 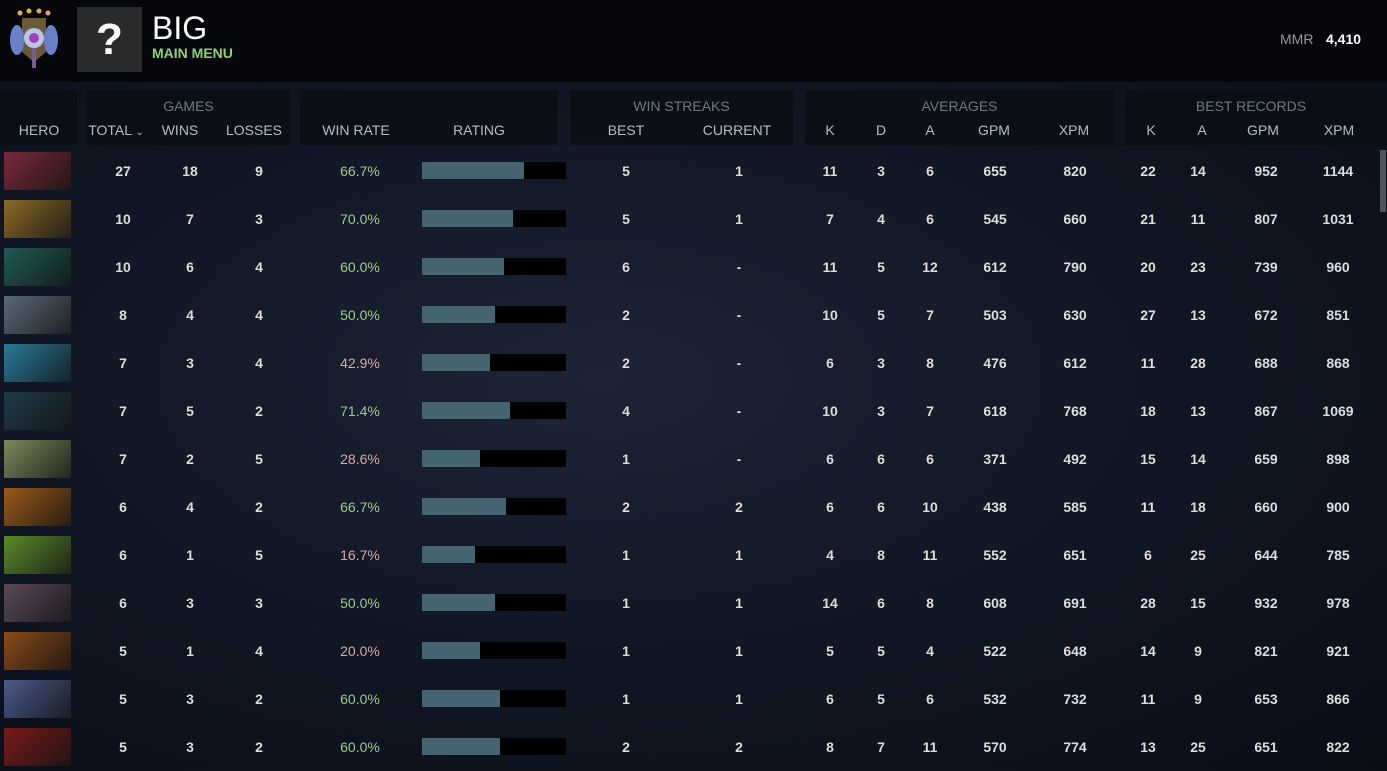 What do you see at coordinates (995, 219) in the screenshot?
I see `cell-gpm: 545` at bounding box center [995, 219].